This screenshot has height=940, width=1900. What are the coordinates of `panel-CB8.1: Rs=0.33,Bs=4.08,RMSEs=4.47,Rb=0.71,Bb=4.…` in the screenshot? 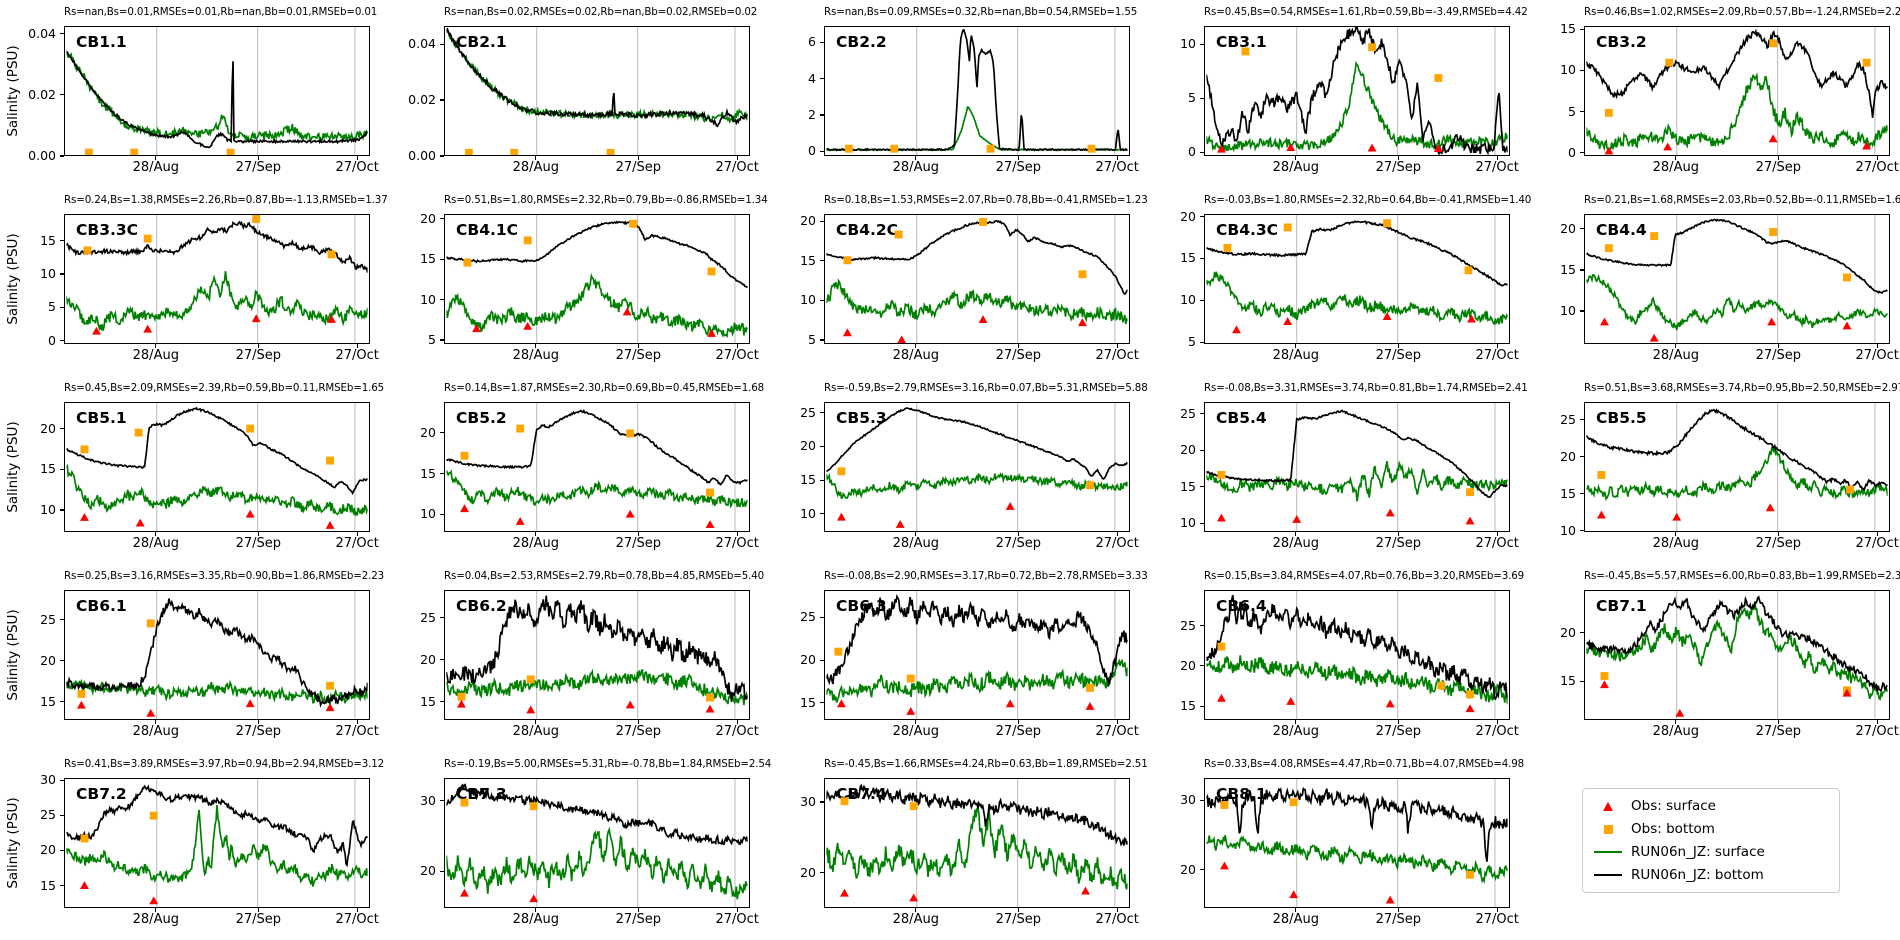 It's located at (1332, 846).